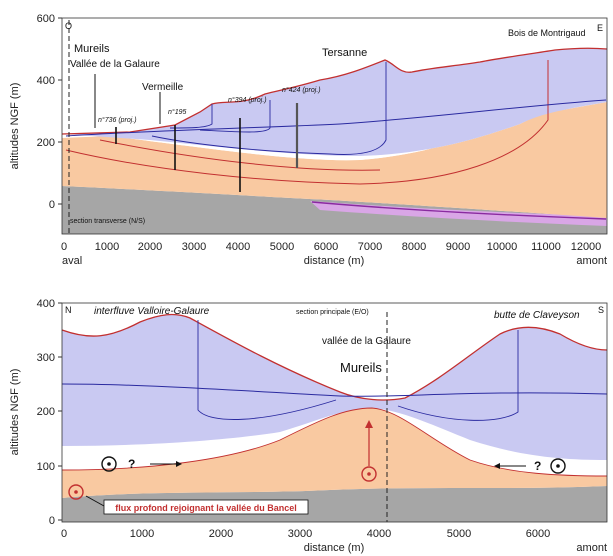  Describe the element at coordinates (46, 467) in the screenshot. I see `bottom-y-tick-label: 100` at that location.